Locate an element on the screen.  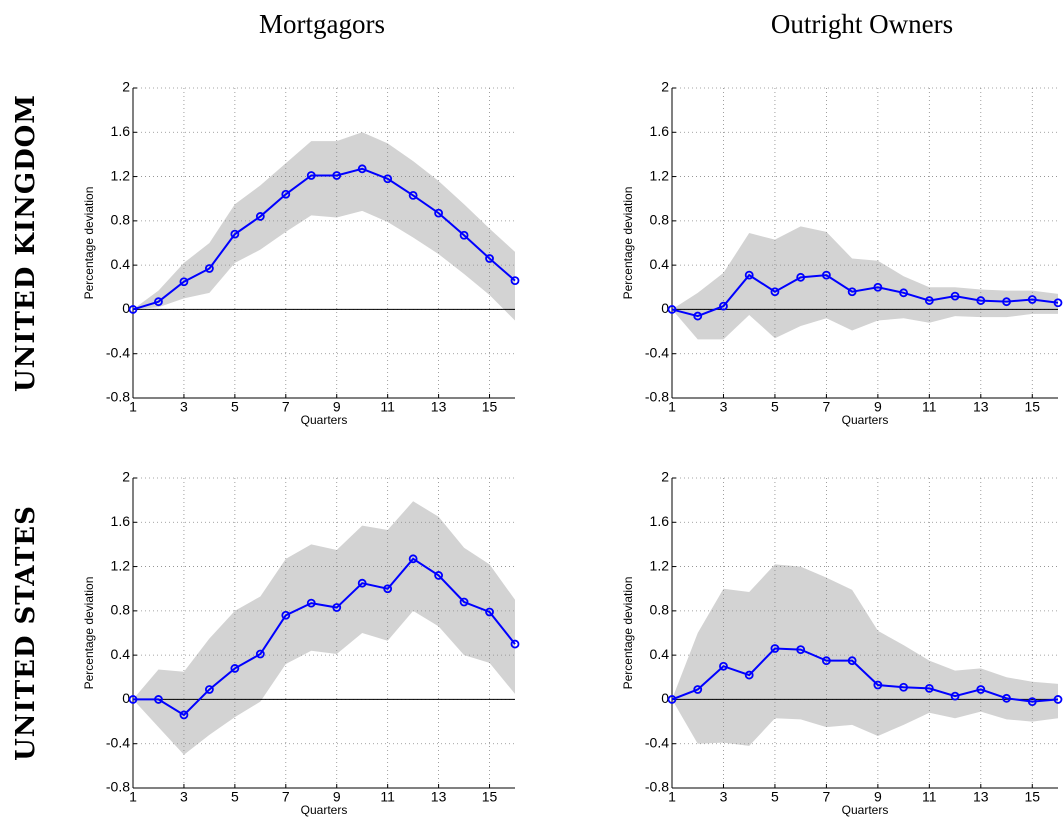
x-tick-label: 3 is located at coordinates (184, 797).